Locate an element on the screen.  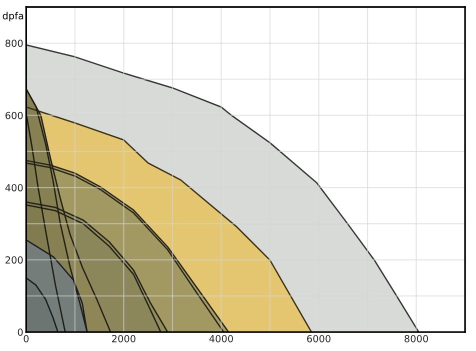
x-tick-label: 8000 is located at coordinates (416, 338).